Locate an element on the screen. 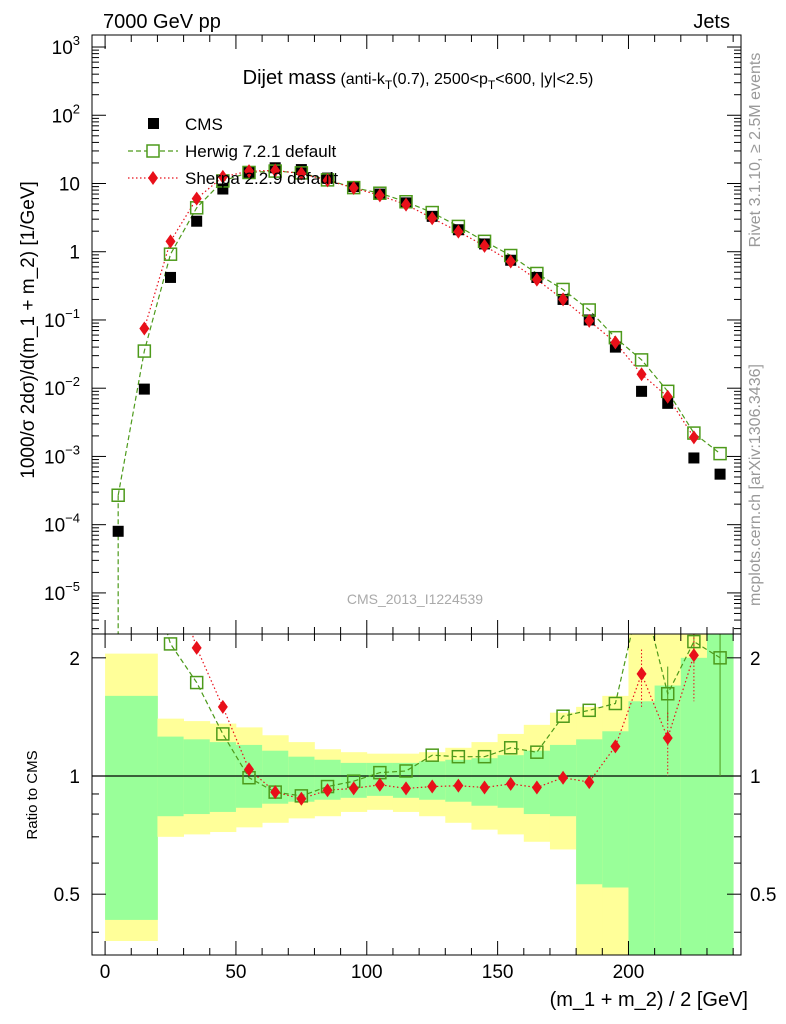 This screenshot has height=1024, width=786. main-y-tick-label: 10³ is located at coordinates (66, 46).